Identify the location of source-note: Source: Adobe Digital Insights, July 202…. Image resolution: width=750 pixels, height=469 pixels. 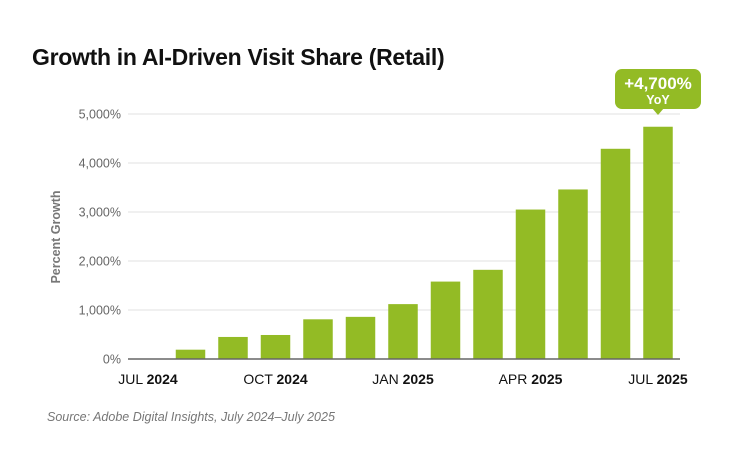
(191, 417).